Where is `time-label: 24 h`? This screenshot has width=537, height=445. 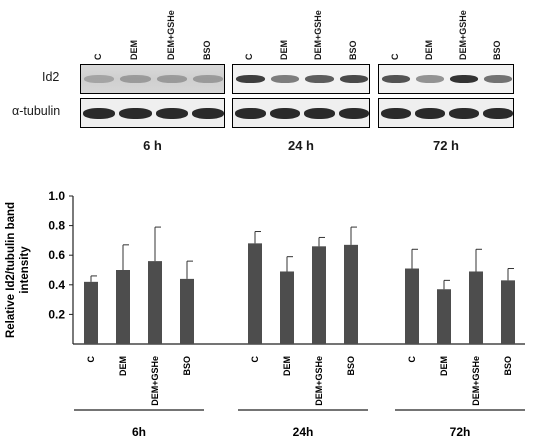 time-label: 24 h is located at coordinates (300, 145).